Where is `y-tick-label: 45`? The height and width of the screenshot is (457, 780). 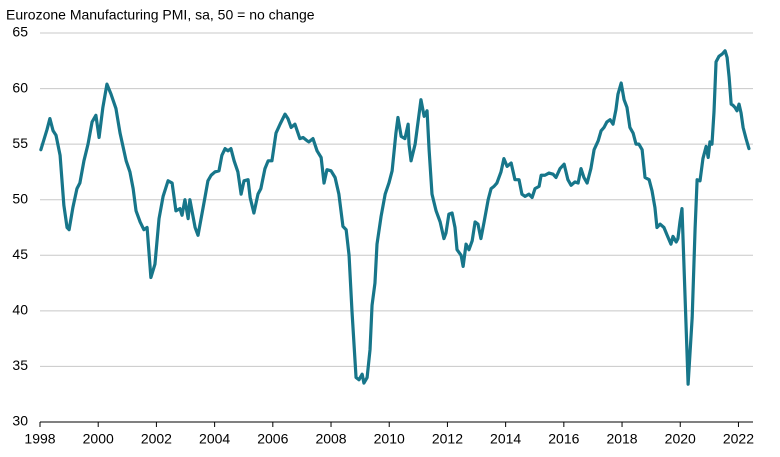
y-tick-label: 45 is located at coordinates (20, 254).